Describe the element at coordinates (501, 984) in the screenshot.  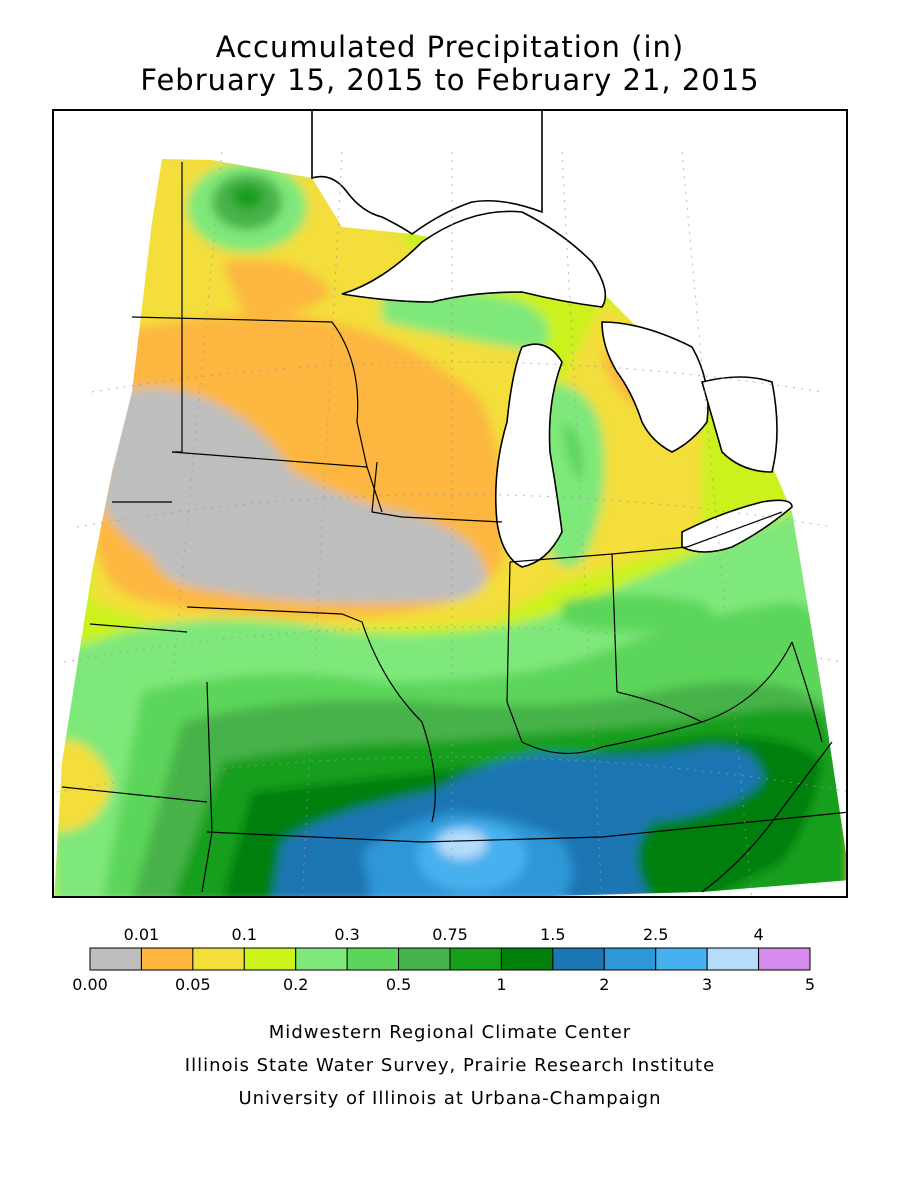
I see `legend-bottom-label: 1` at that location.